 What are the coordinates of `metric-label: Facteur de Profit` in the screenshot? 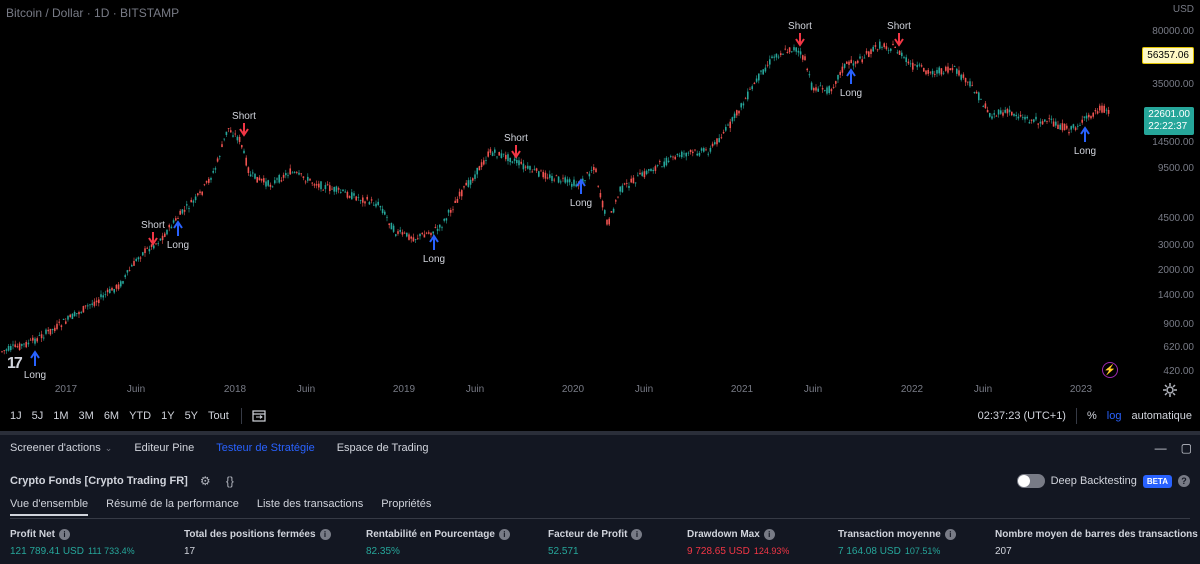 It's located at (588, 534).